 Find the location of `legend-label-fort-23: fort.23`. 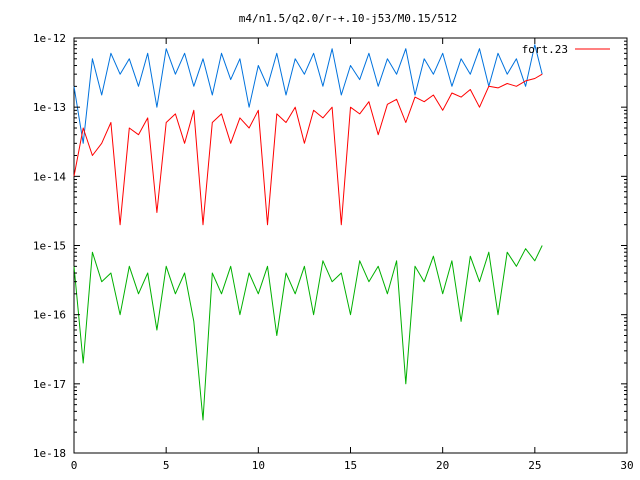

legend-label-fort-23: fort.23 is located at coordinates (545, 49).